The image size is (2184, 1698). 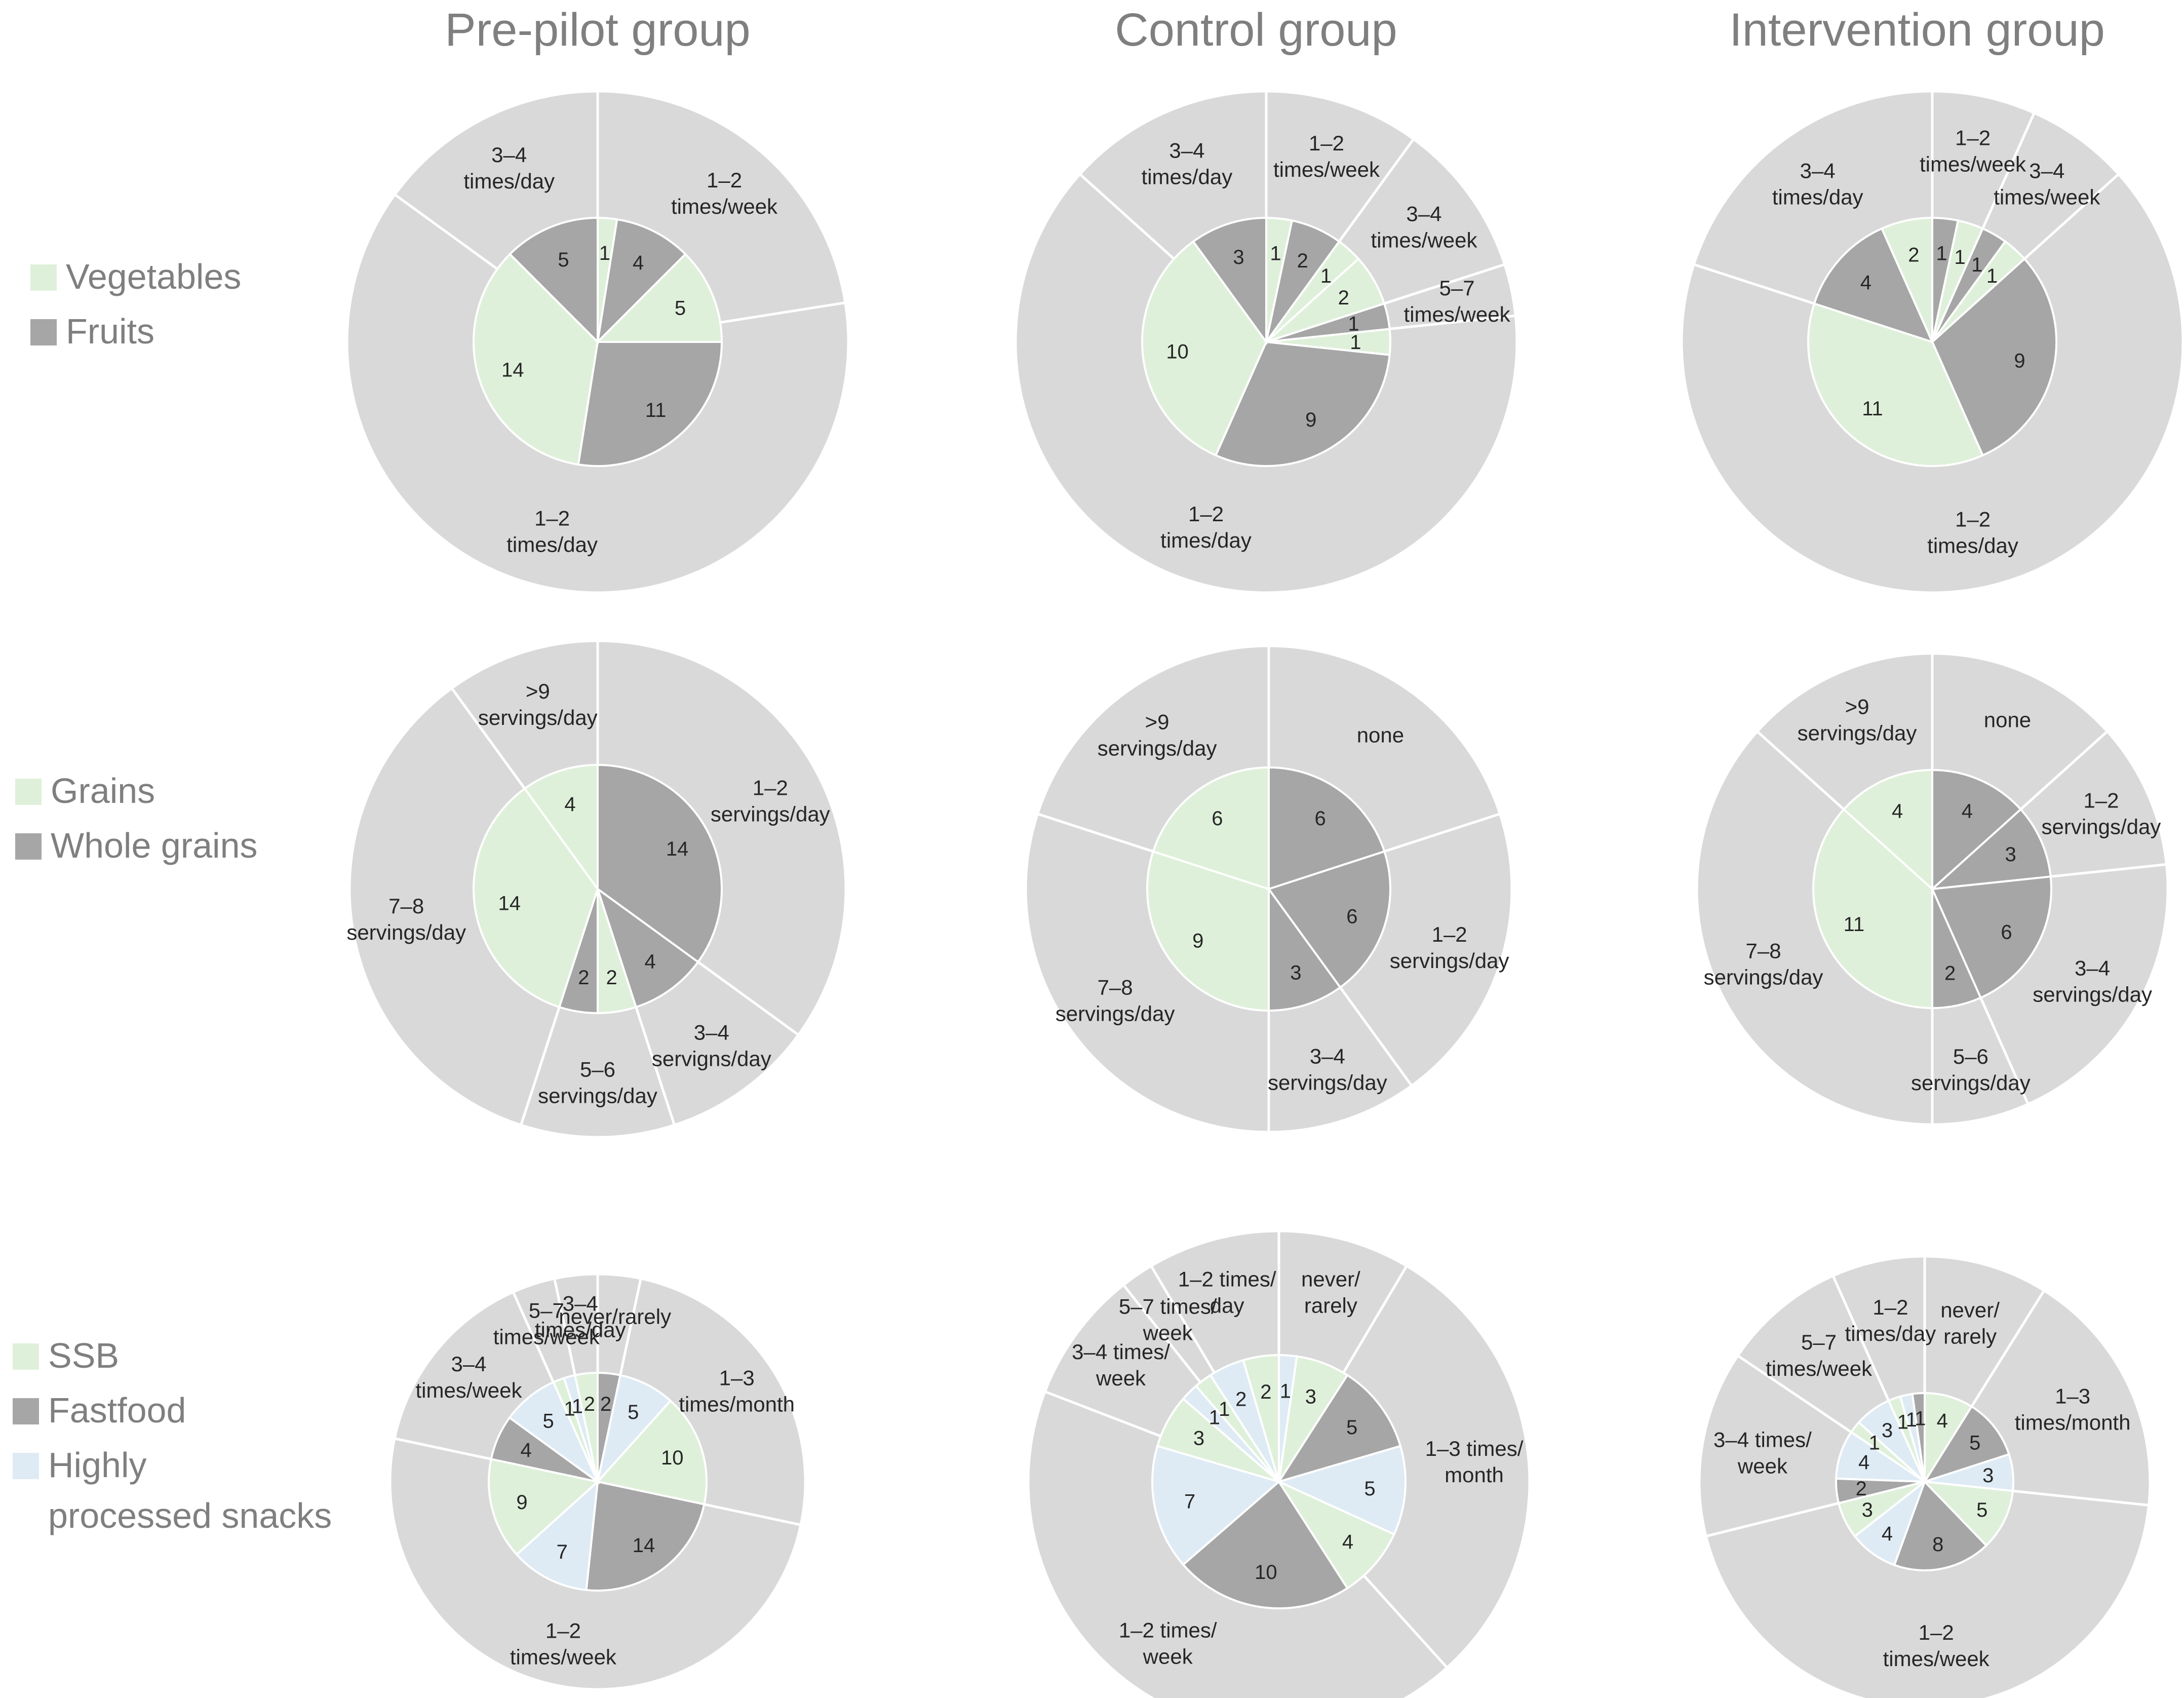 What do you see at coordinates (562, 1552) in the screenshot?
I see `inner-value-label: 7` at bounding box center [562, 1552].